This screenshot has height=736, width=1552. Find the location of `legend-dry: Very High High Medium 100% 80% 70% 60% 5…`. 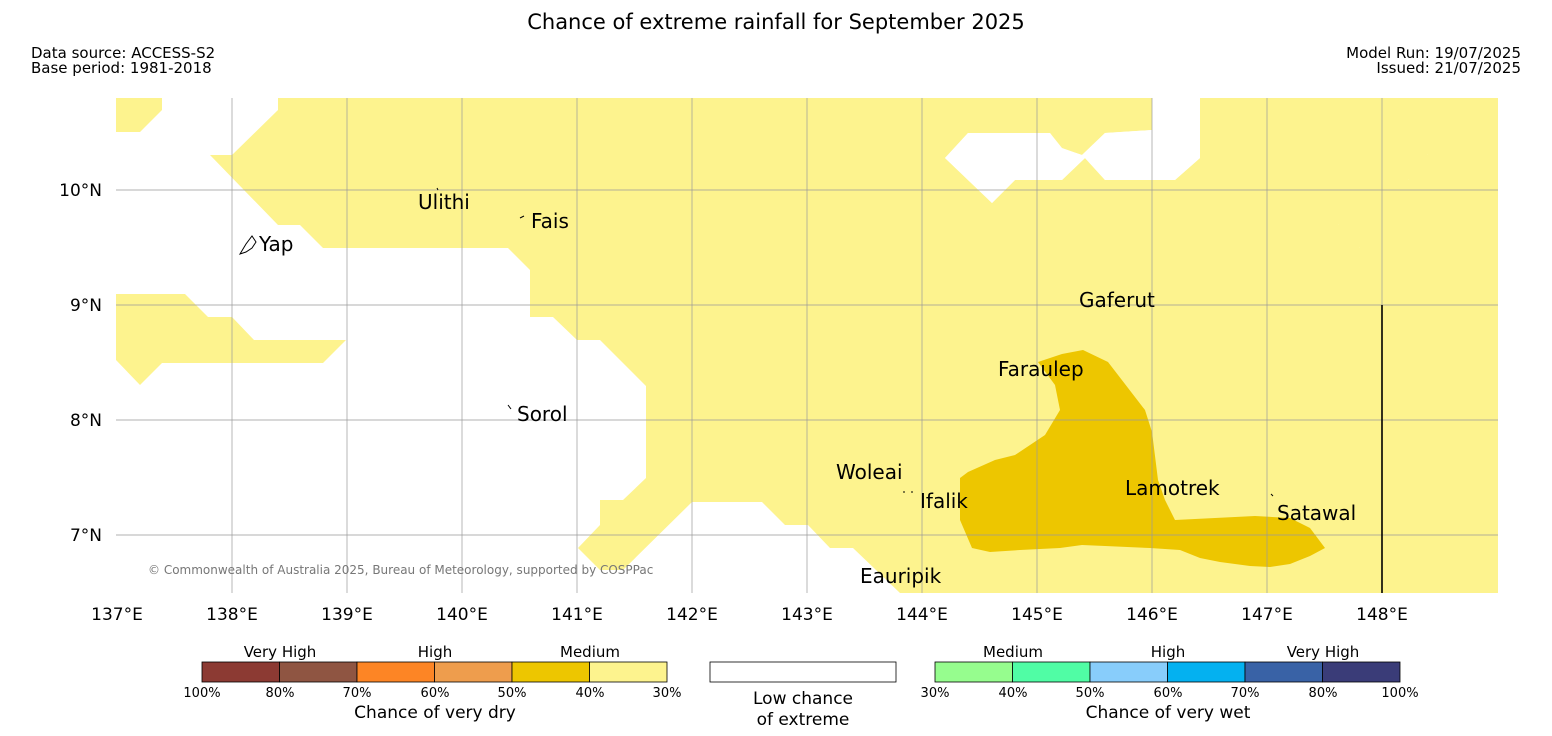

legend-dry: Very High High Medium 100% 80% 70% 60% 5… is located at coordinates (432, 683).